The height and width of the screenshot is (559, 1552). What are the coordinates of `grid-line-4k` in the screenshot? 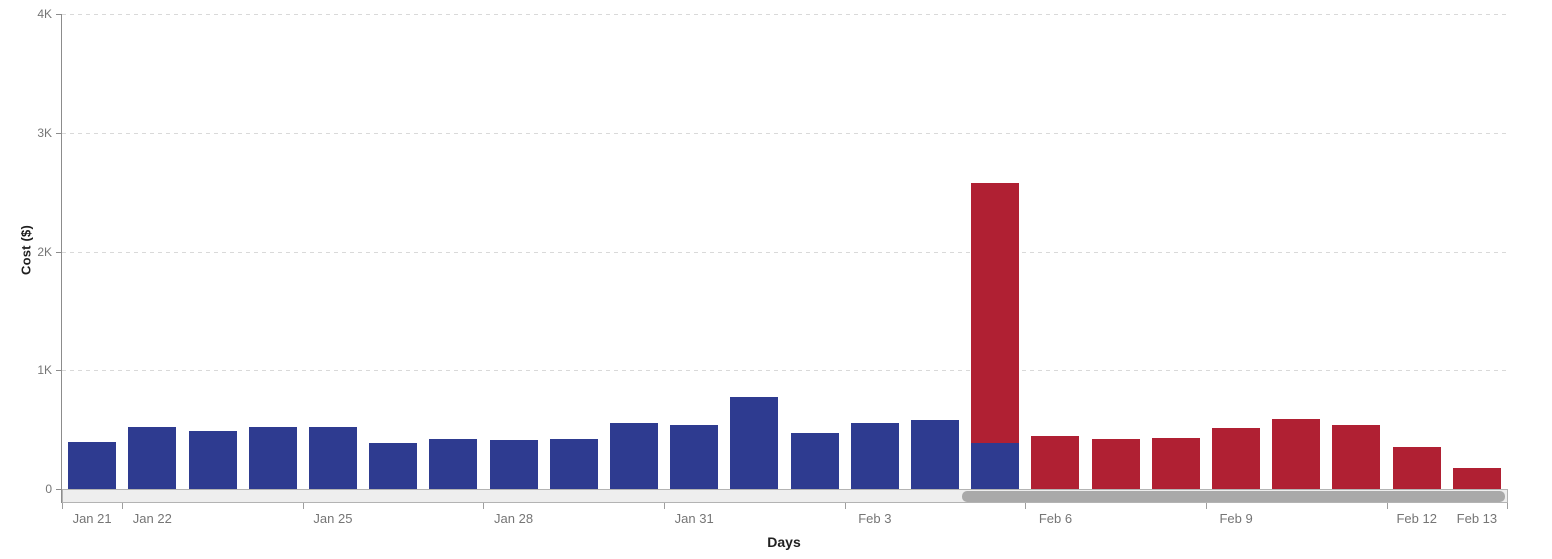 It's located at (784, 14).